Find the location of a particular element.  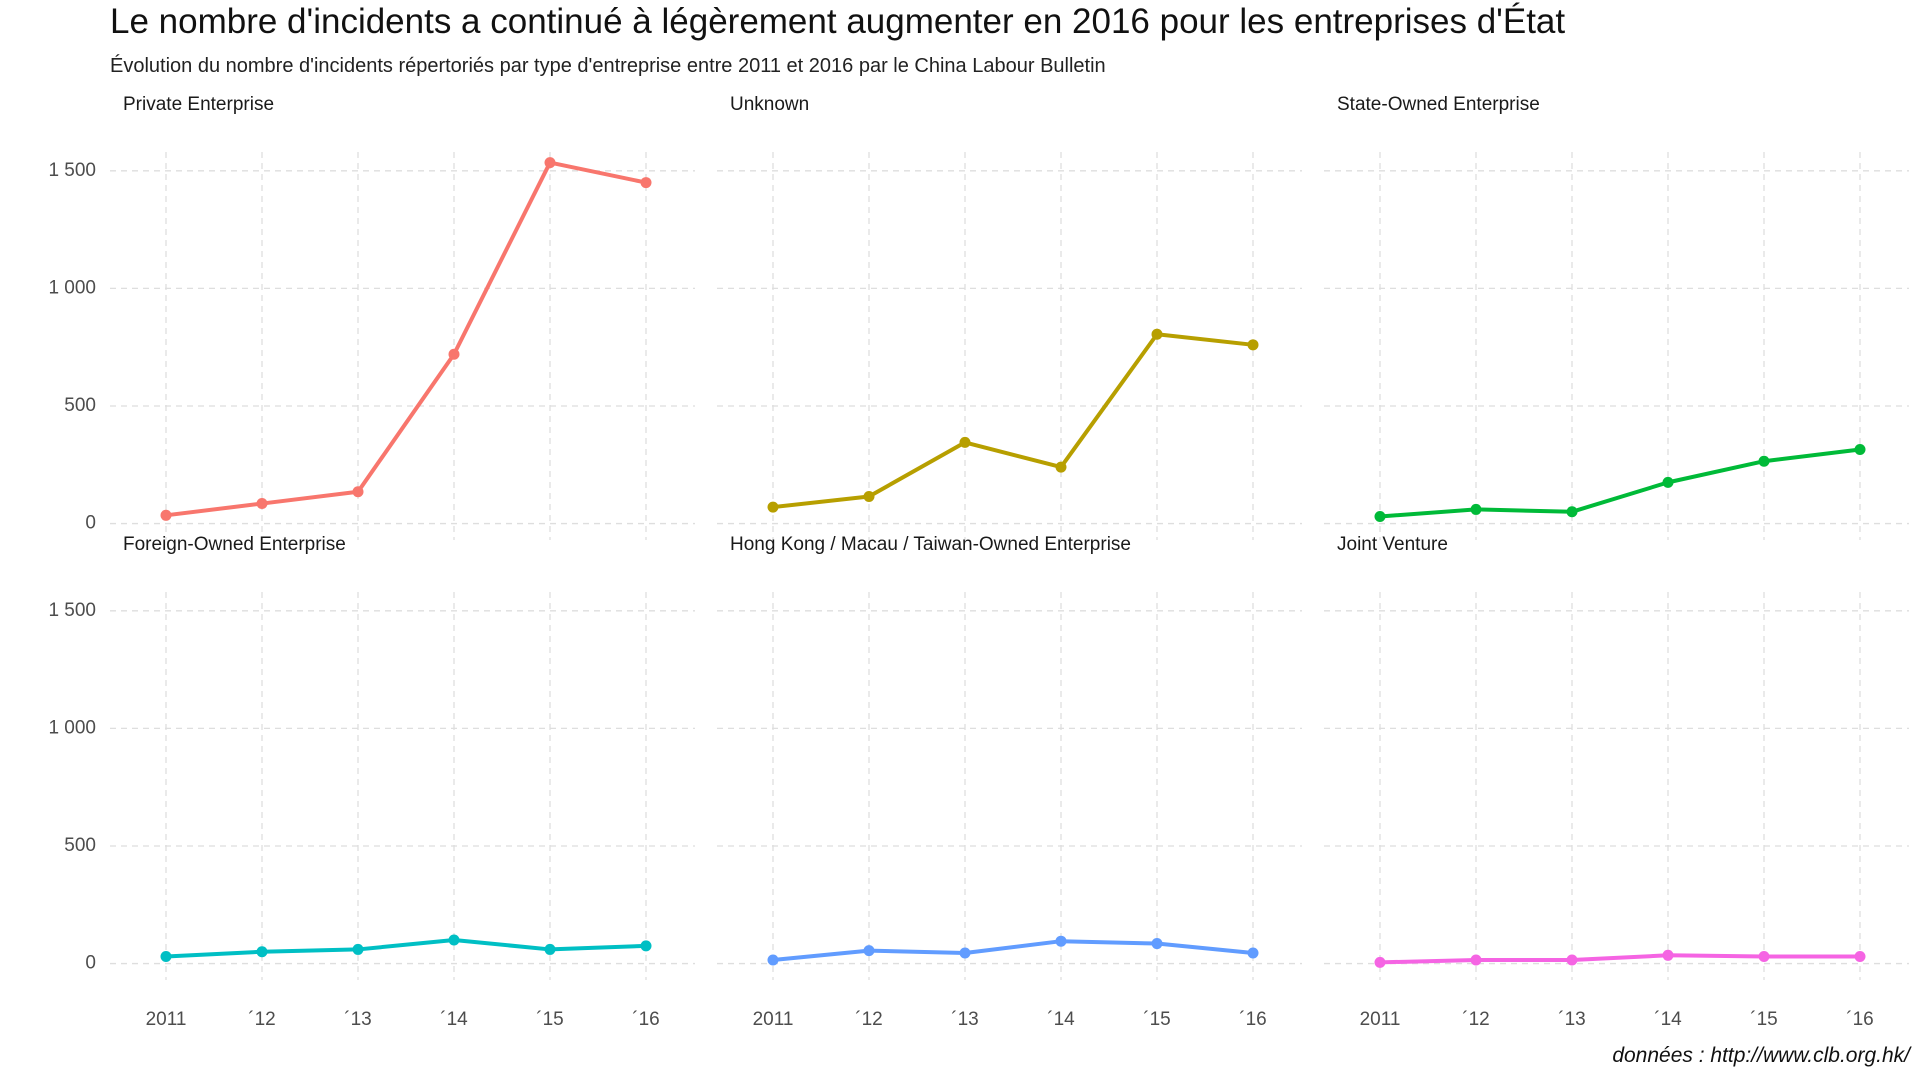

facet-label-unknown: Unknown is located at coordinates (769, 104).